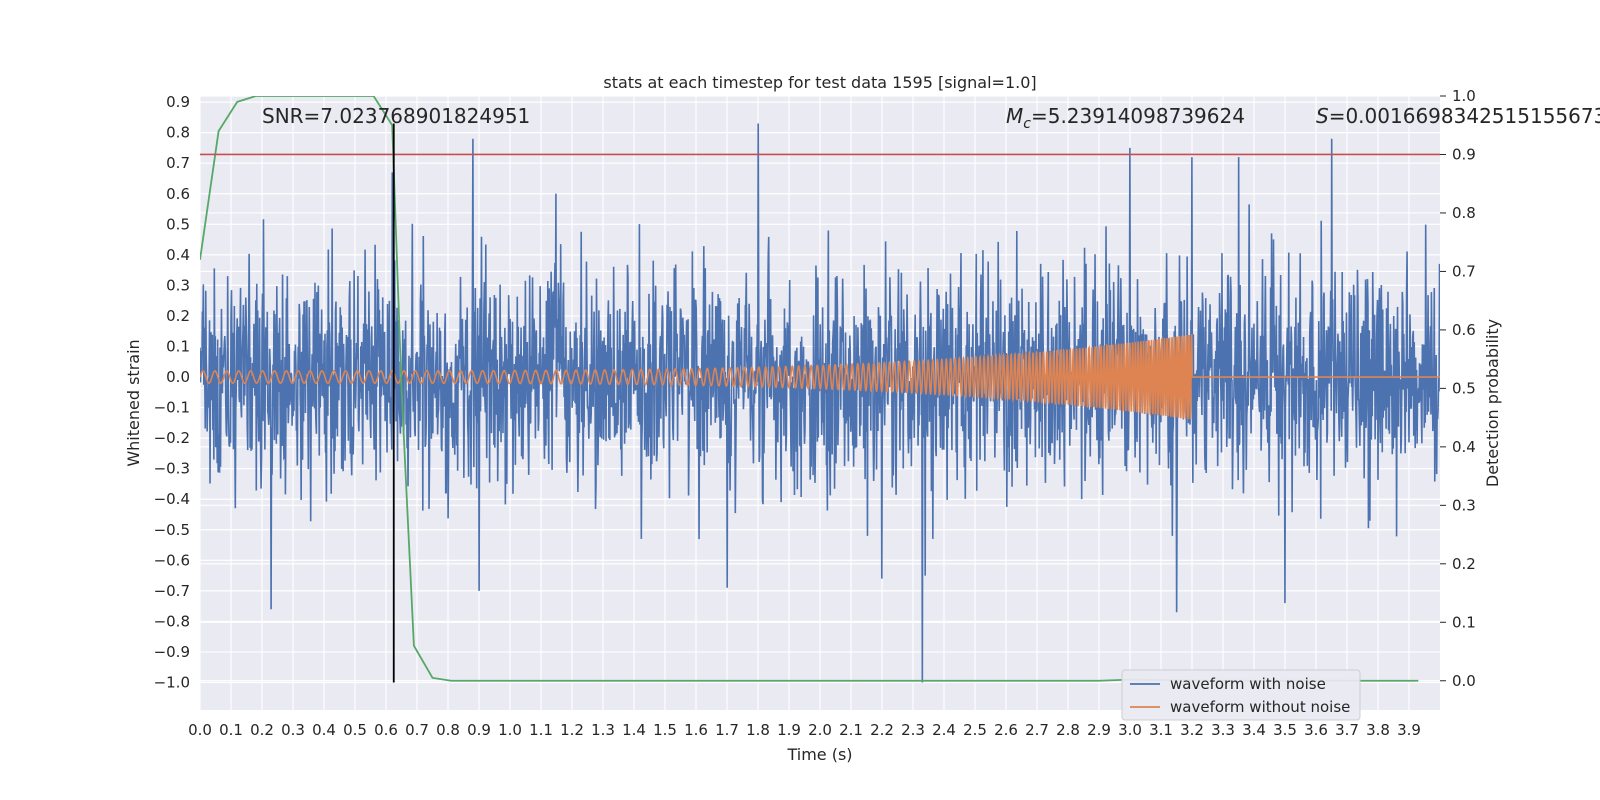 This screenshot has height=800, width=1600. I want to click on y-tick-label-left: 0.0, so click(178, 377).